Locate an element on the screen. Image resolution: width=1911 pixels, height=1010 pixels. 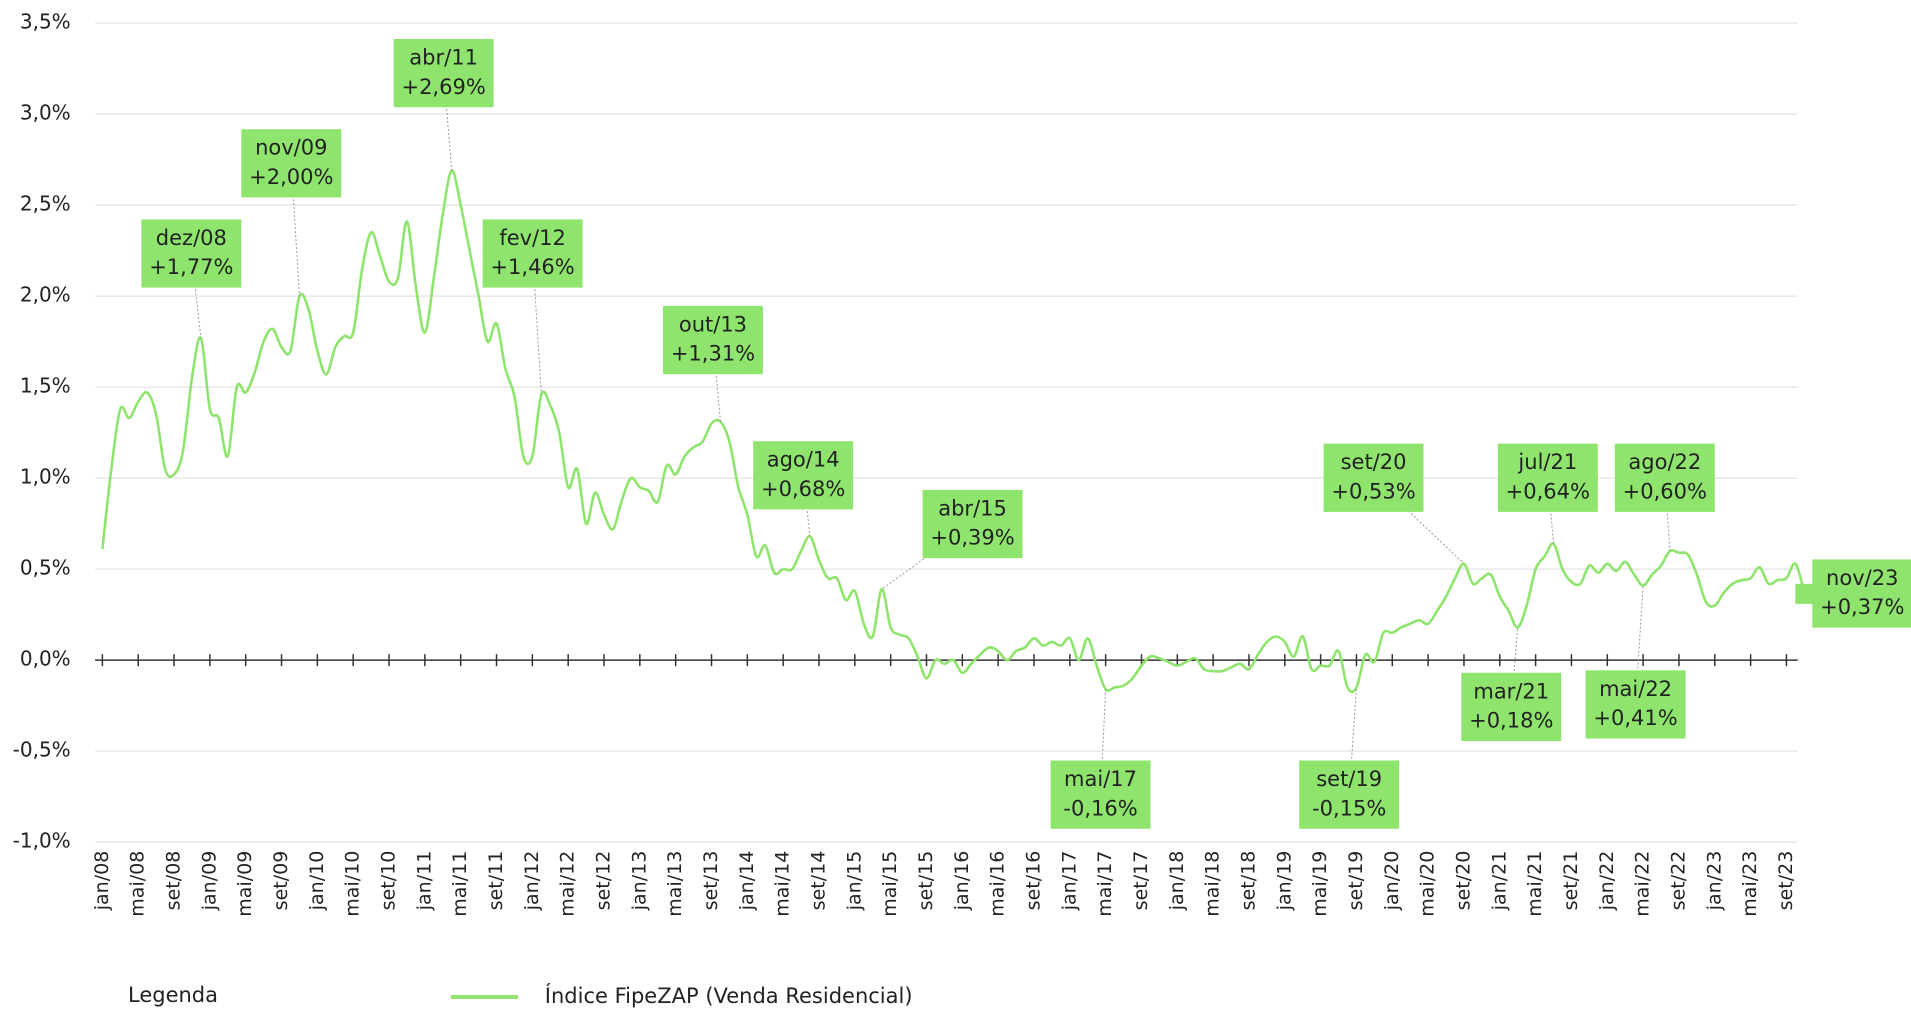
x-tick-label: set/22 is located at coordinates (1678, 881).